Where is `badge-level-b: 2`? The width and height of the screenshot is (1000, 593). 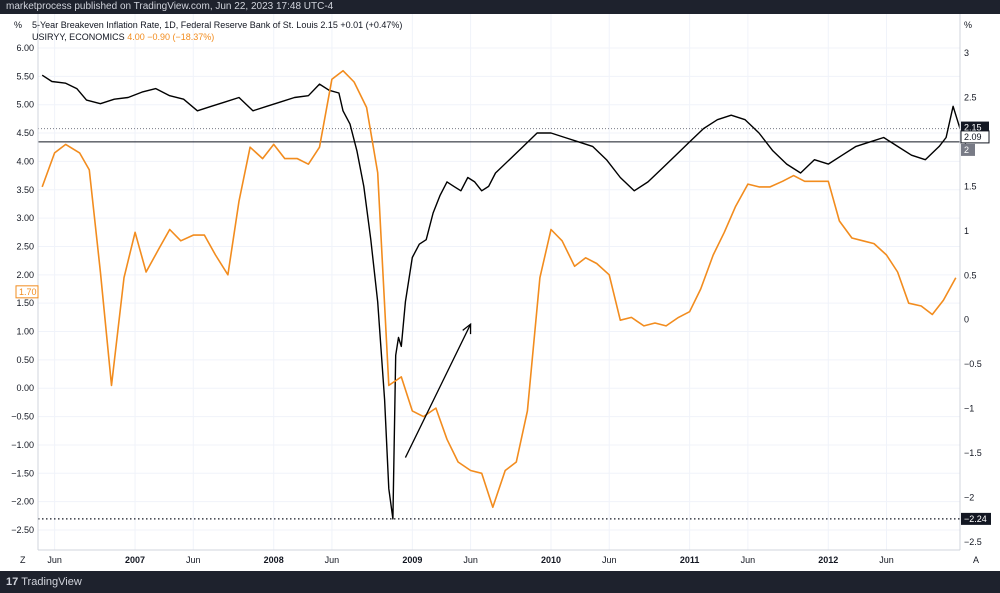 badge-level-b: 2 is located at coordinates (968, 149).